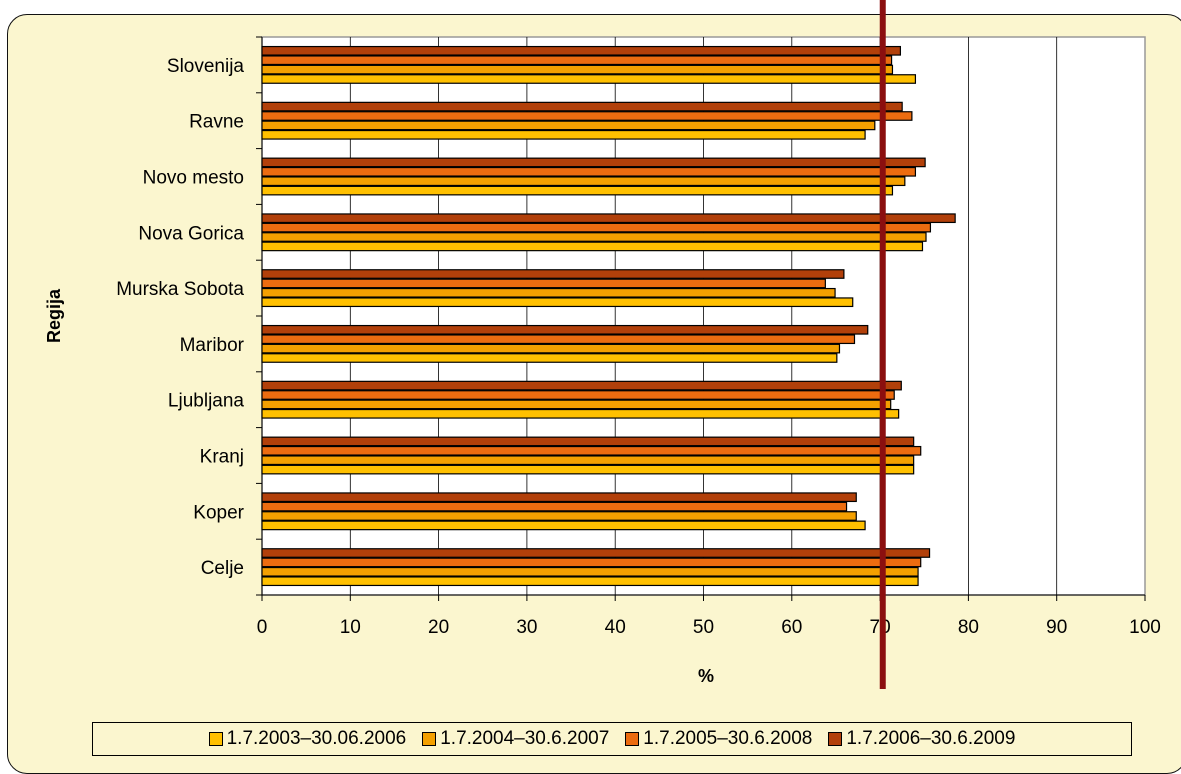 This screenshot has width=1181, height=774. Describe the element at coordinates (222, 568) in the screenshot. I see `category-label: Celje` at that location.